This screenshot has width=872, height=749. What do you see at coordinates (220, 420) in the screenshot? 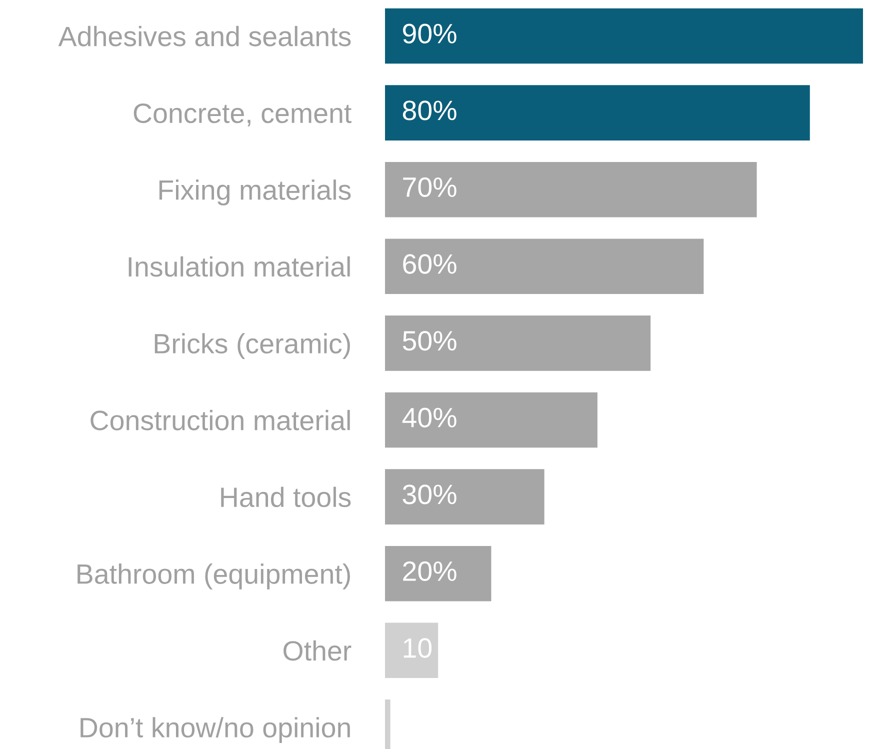
I see `y-tick-label: Construction material` at bounding box center [220, 420].